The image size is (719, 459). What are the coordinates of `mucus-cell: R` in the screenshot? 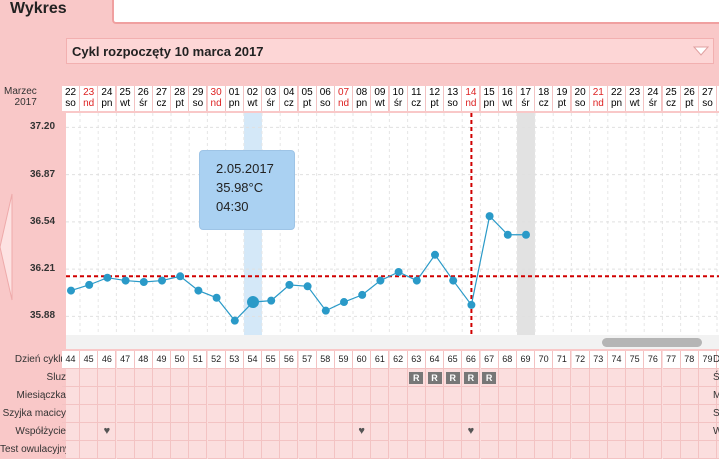 It's located at (453, 378).